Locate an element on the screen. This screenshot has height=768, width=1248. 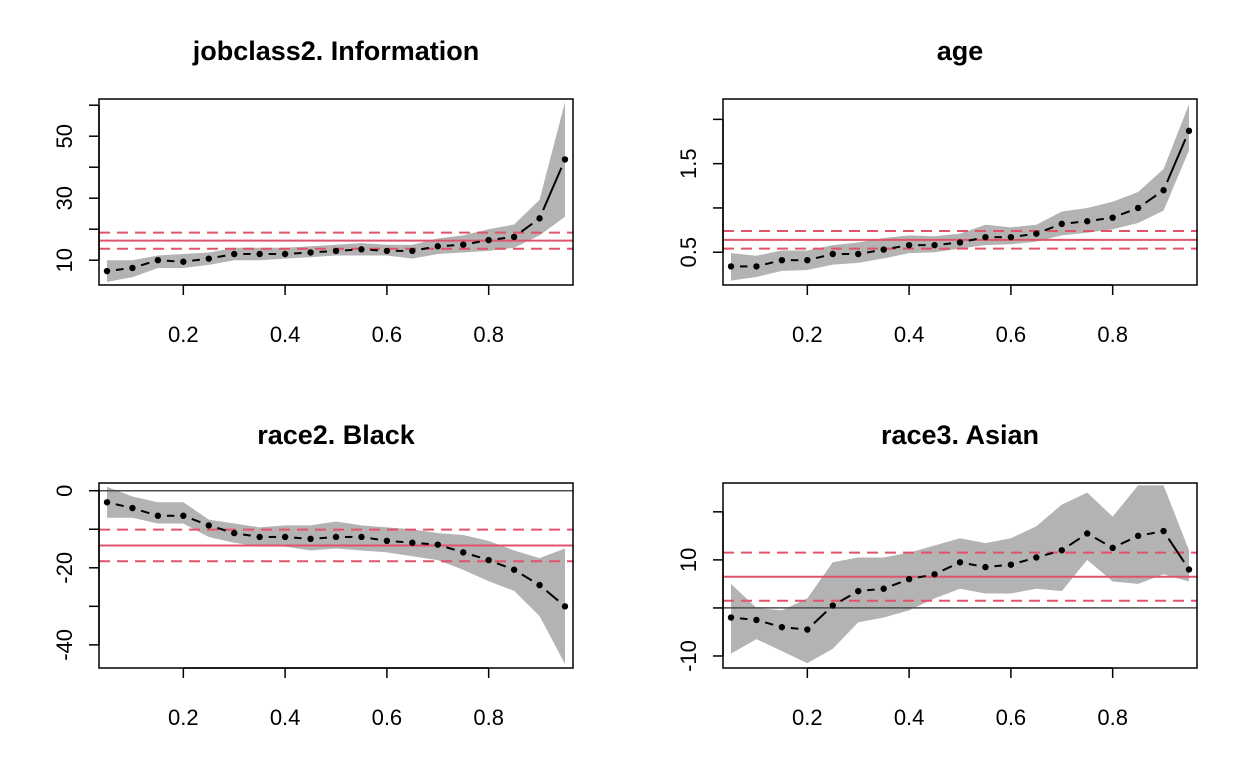
x-tick-label: 0.8 is located at coordinates (488, 334).